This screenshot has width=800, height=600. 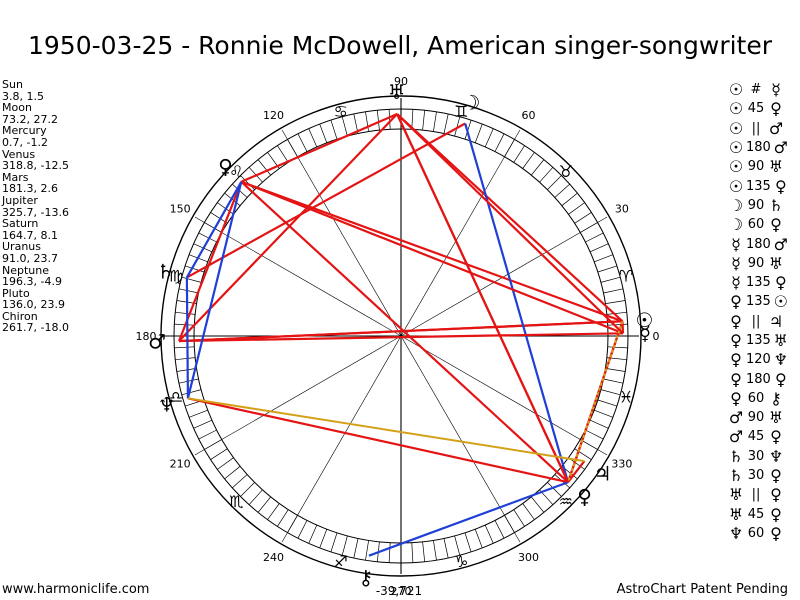 I want to click on aspect-row: ☉ || ♂, so click(x=758, y=128).